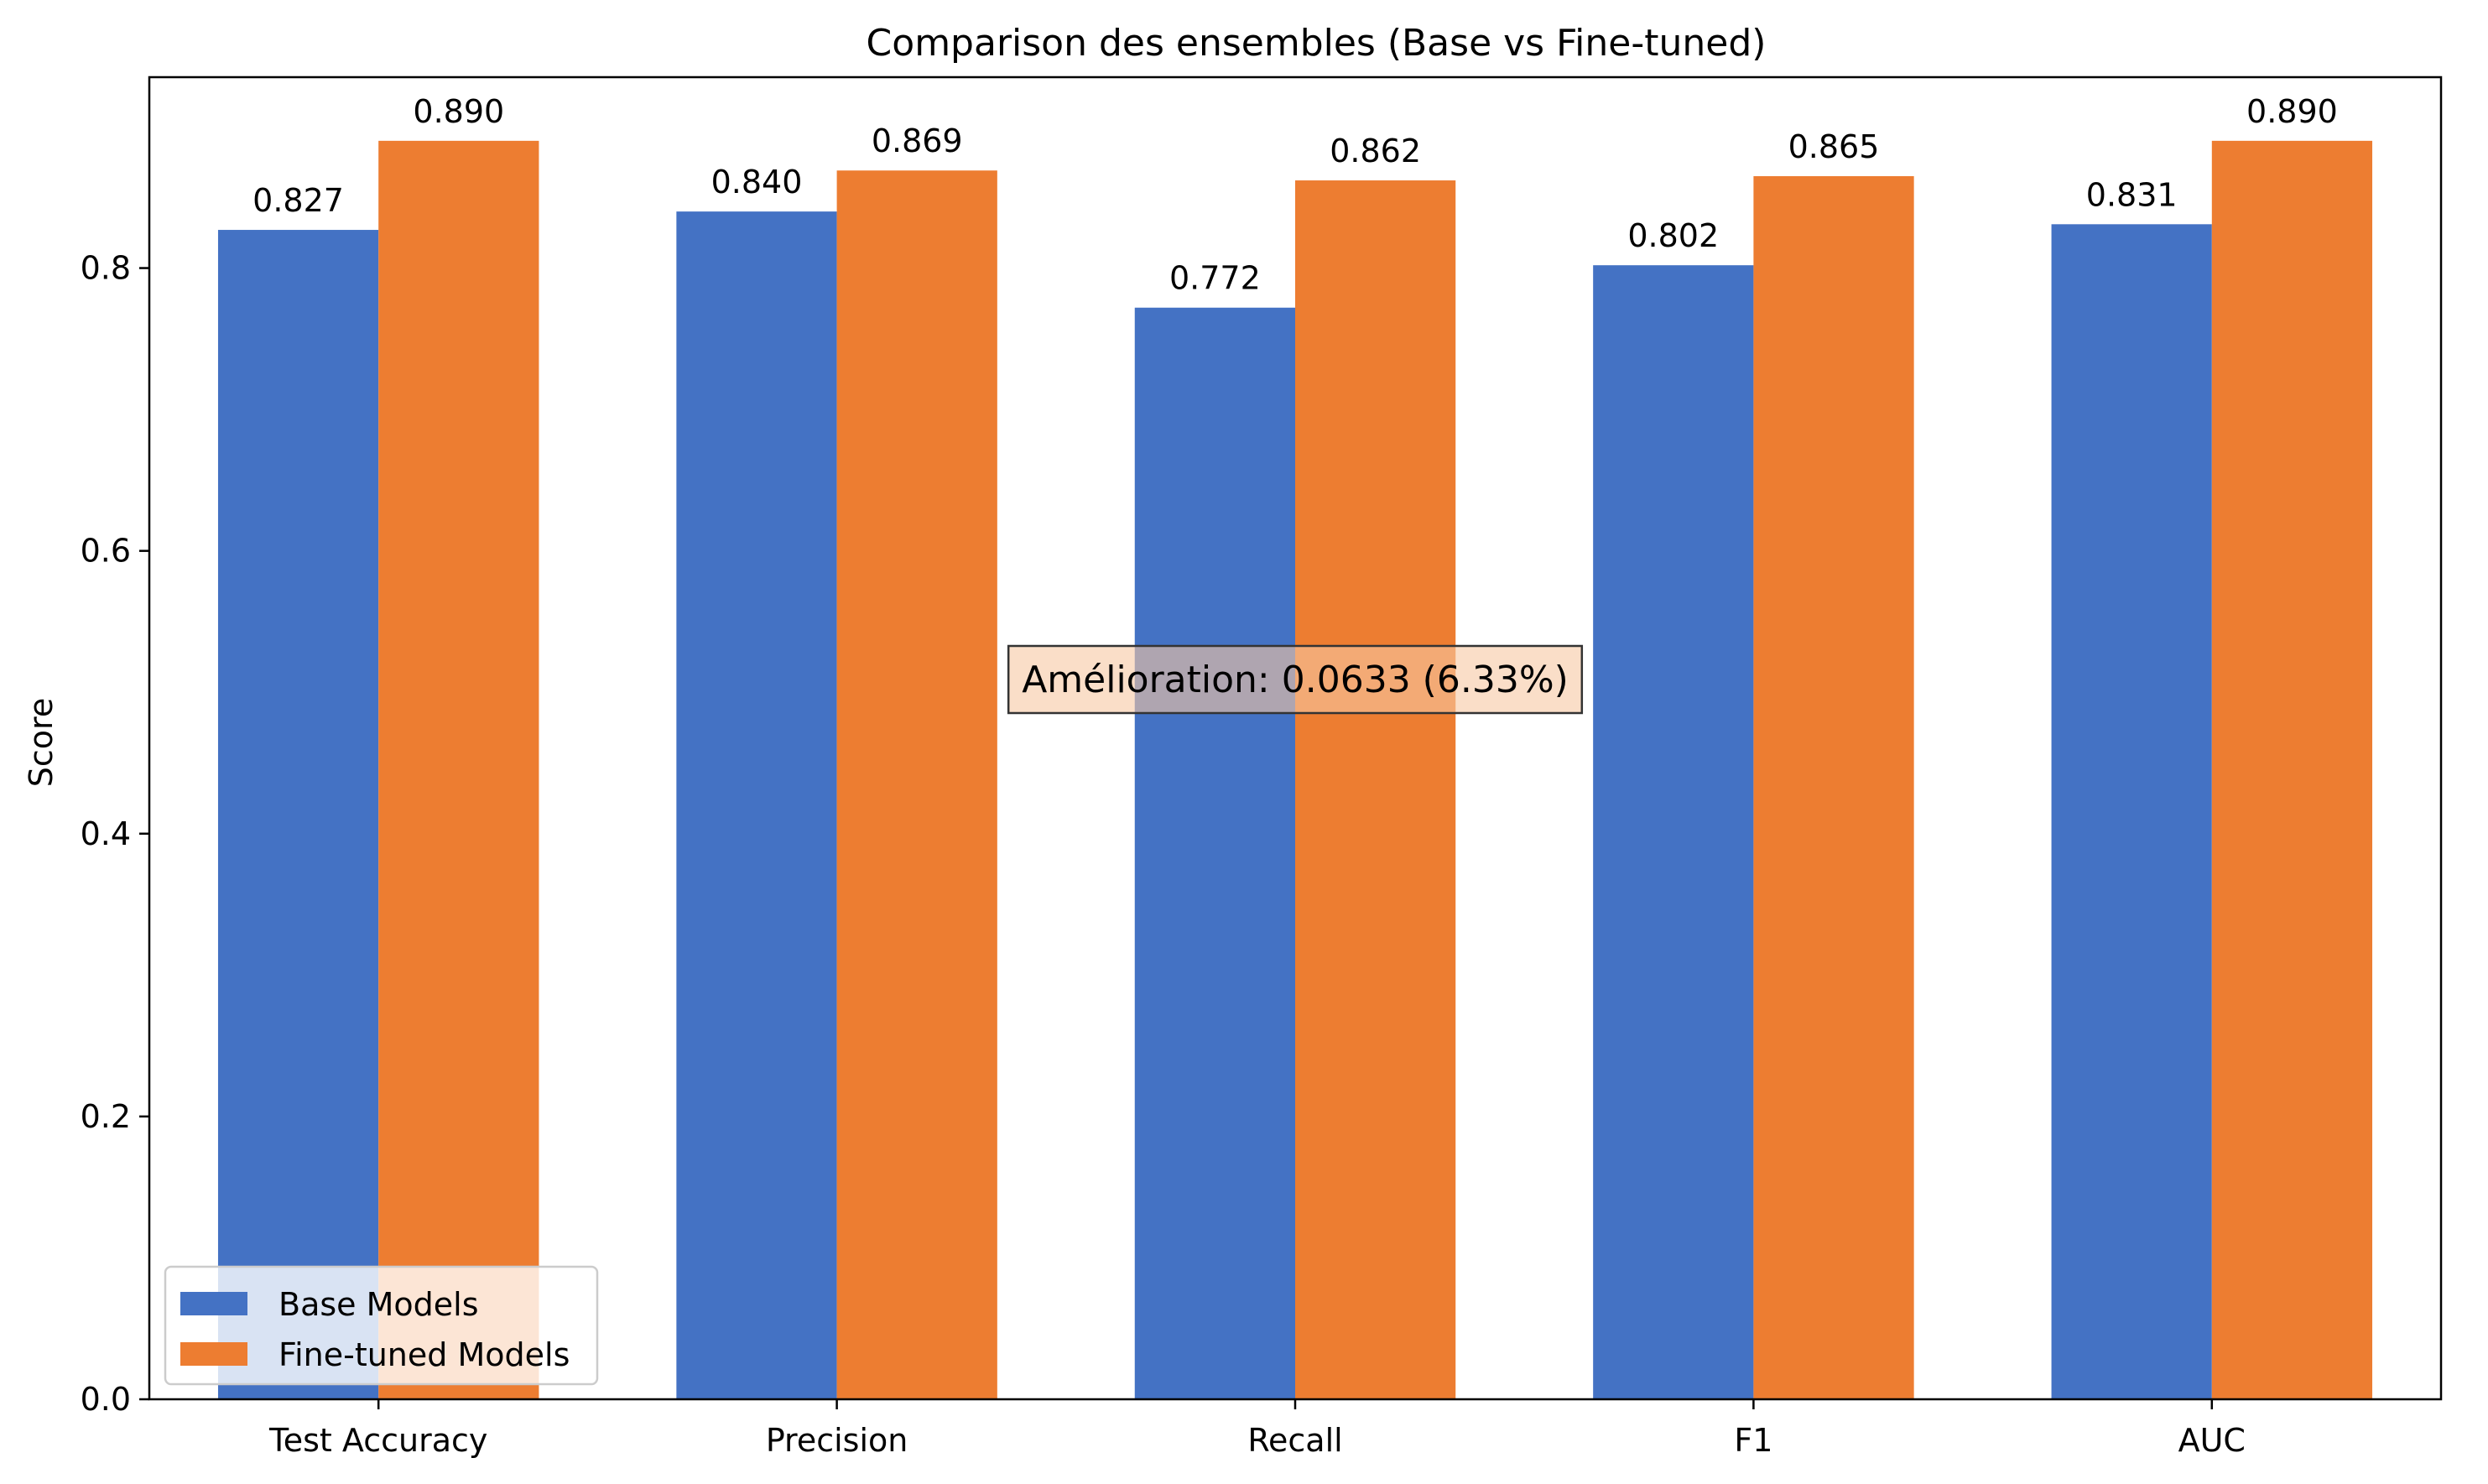 This screenshot has width=2488, height=1484. I want to click on y-axis: 0.0 0.2 0.4 0.6 0.8, so click(115, 834).